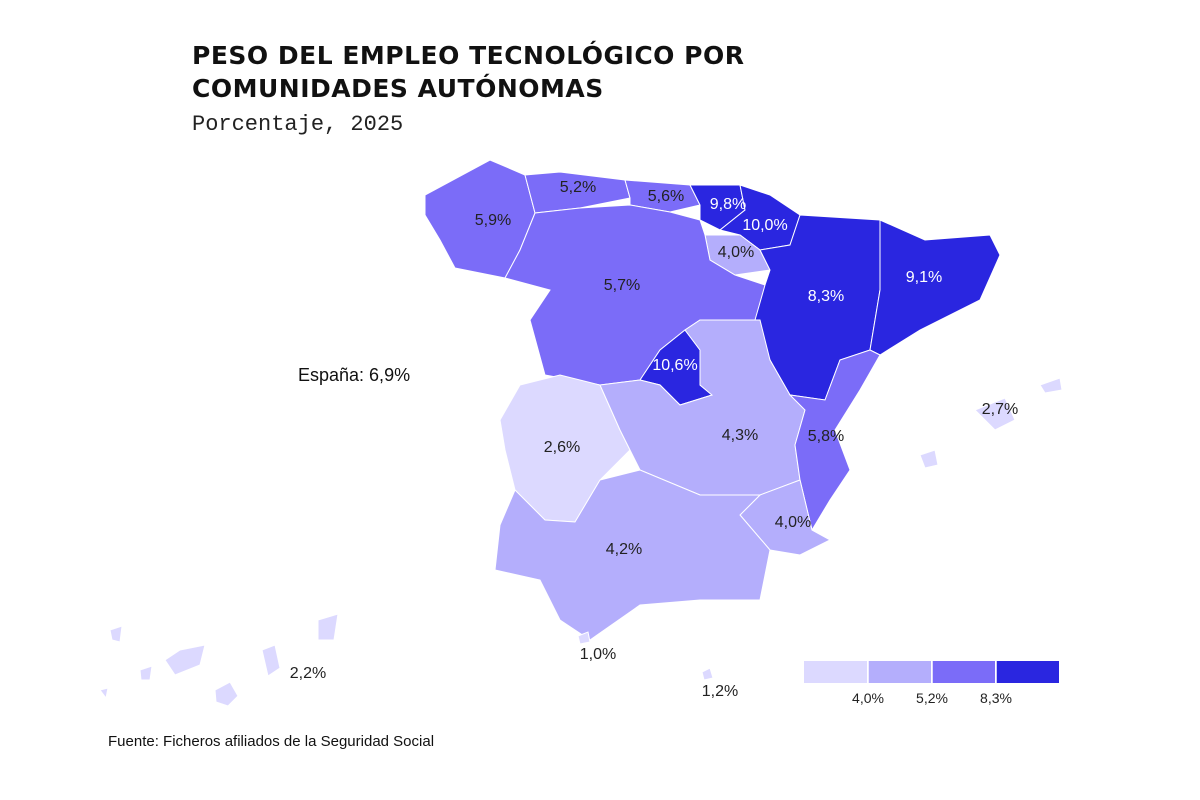  Describe the element at coordinates (868, 698) in the screenshot. I see `legend-label: 4,0%` at that location.